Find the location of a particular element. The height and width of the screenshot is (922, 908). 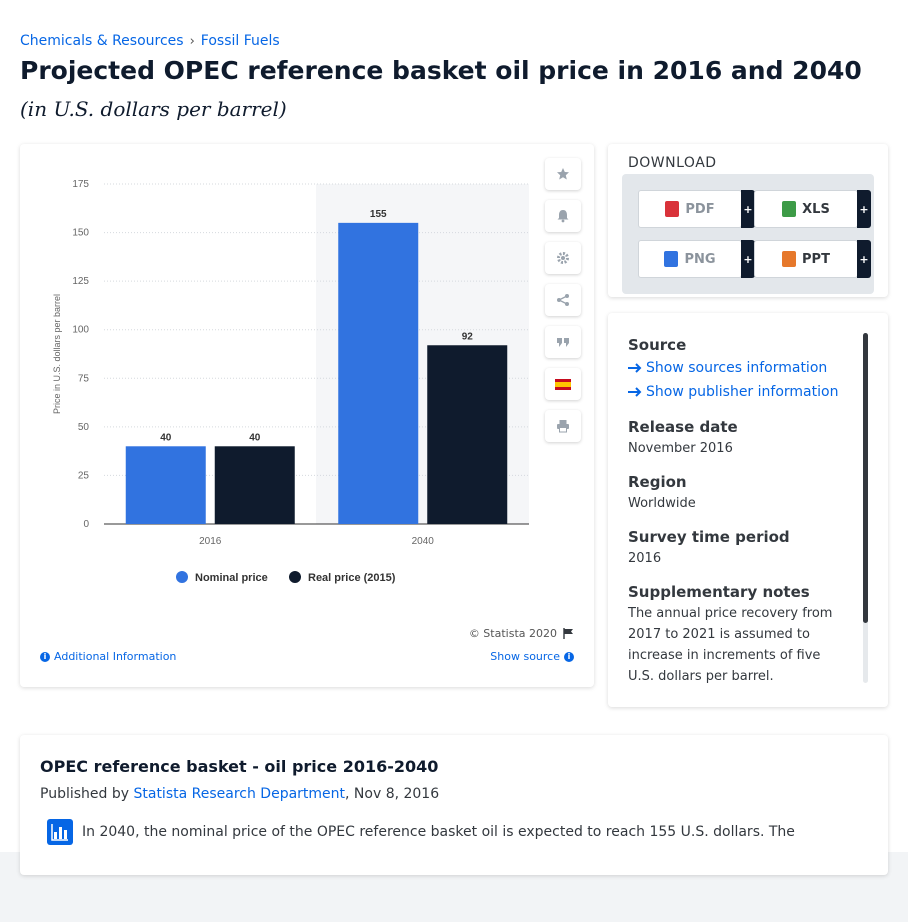

chart-toolbar is located at coordinates (563, 305).